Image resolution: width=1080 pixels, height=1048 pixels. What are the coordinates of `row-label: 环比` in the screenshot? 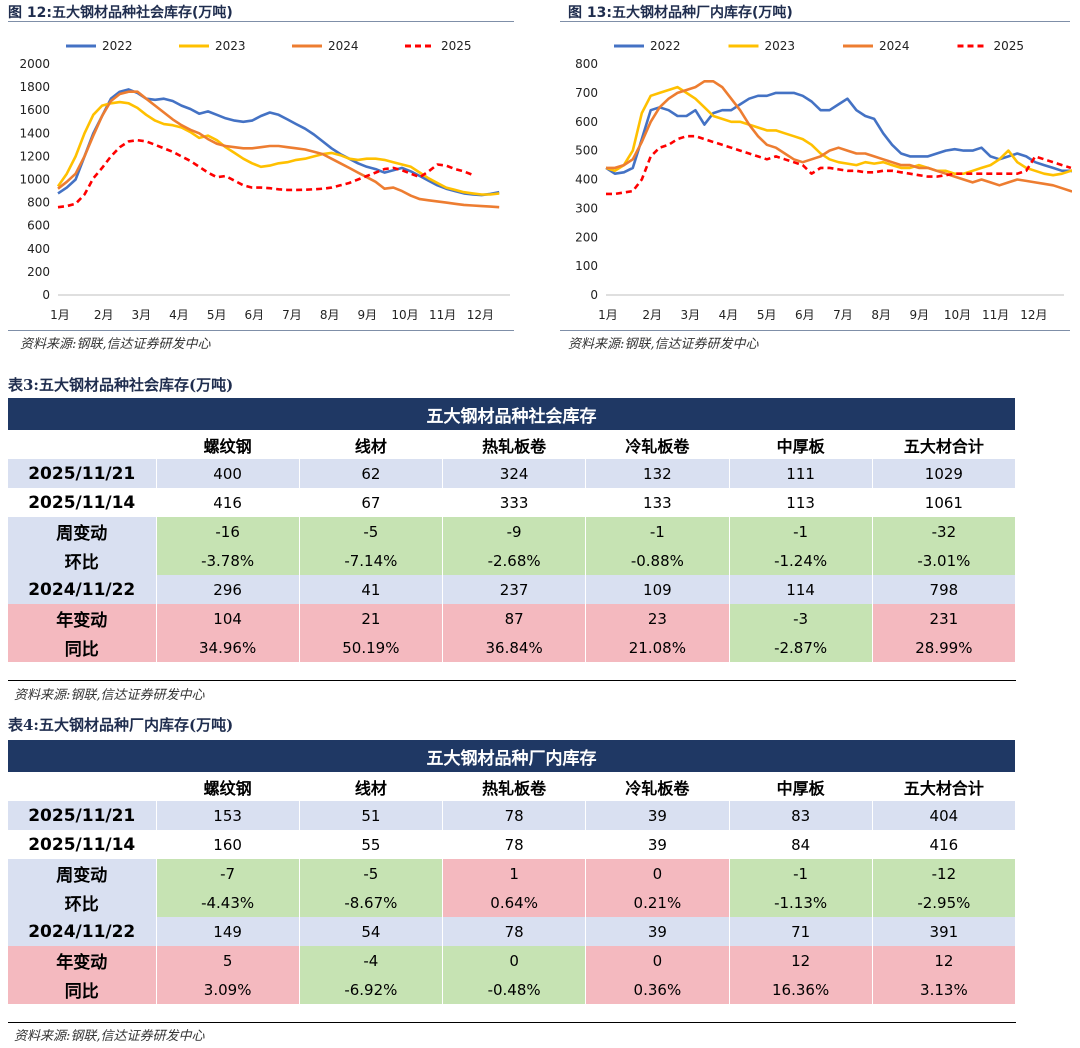 It's located at (82, 902).